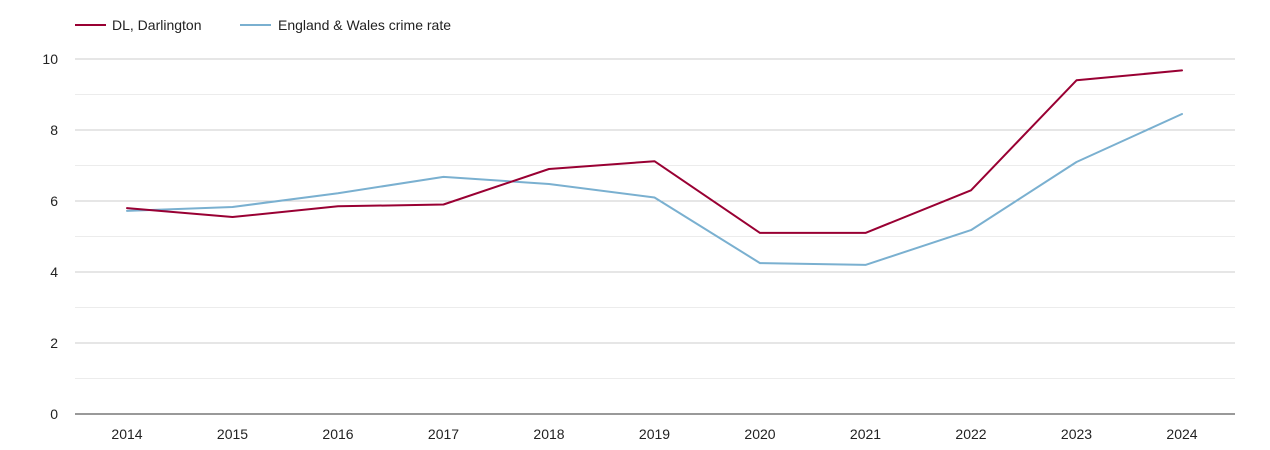 The width and height of the screenshot is (1270, 450). Describe the element at coordinates (337, 434) in the screenshot. I see `x-tick-label: 2016` at that location.